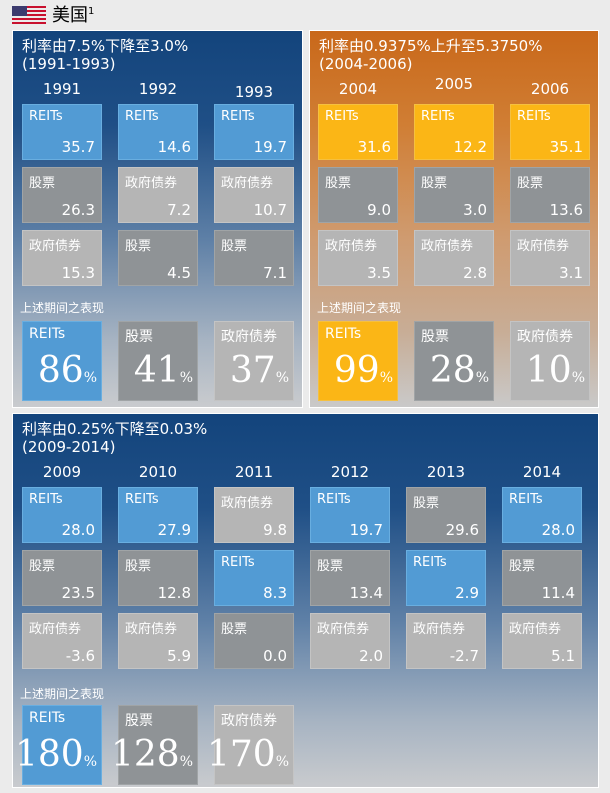 This screenshot has height=793, width=610. Describe the element at coordinates (62, 258) in the screenshot. I see `asset-tile-bonds: 政府债券 15.3` at that location.